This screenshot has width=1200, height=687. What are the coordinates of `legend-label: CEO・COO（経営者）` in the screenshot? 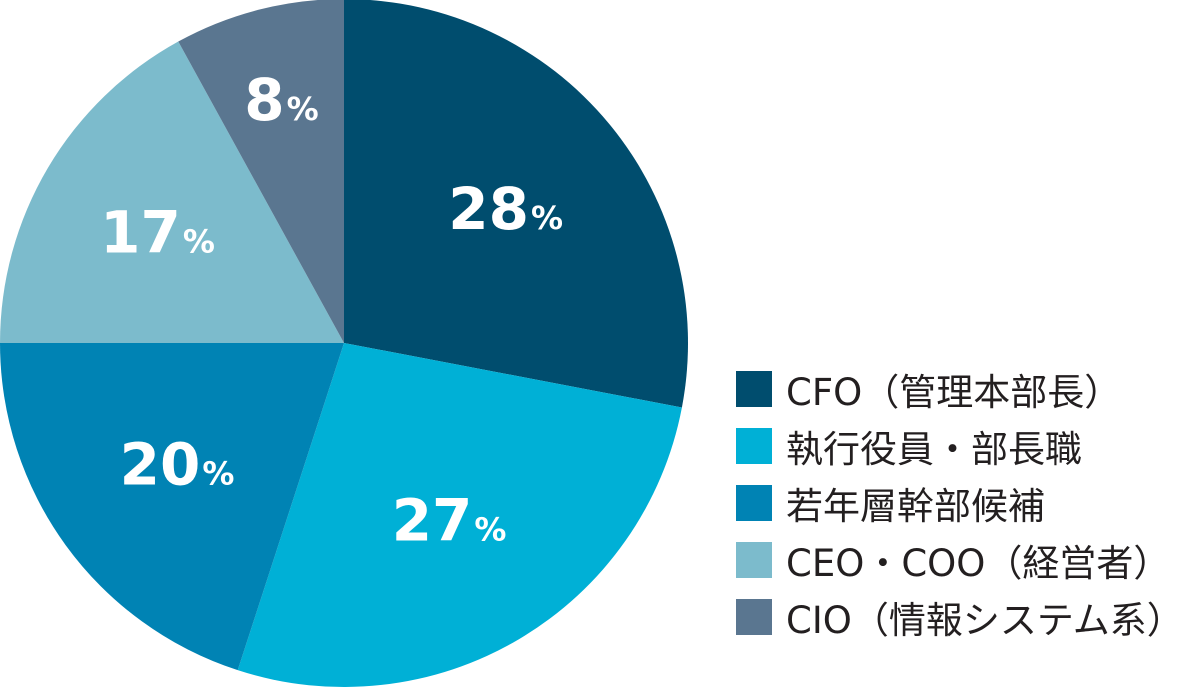 It's located at (978, 563).